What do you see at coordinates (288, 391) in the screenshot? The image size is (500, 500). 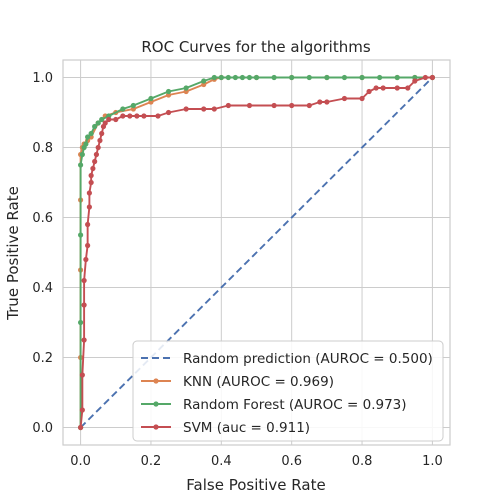 I see `legend-frame` at bounding box center [288, 391].